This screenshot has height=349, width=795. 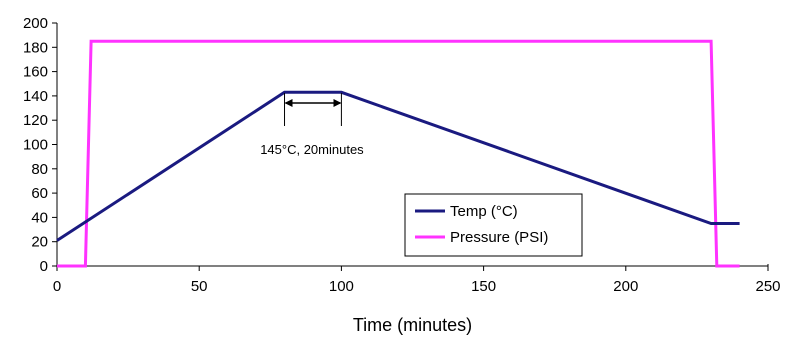 I want to click on legend-box, so click(x=493, y=225).